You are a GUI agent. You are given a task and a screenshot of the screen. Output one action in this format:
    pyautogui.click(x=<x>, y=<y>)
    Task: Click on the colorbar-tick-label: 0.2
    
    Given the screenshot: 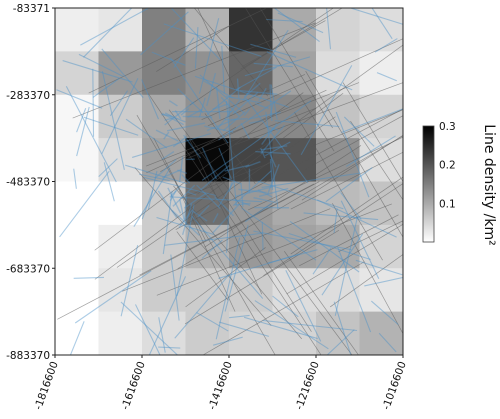 What is the action you would take?
    pyautogui.click(x=447, y=166)
    